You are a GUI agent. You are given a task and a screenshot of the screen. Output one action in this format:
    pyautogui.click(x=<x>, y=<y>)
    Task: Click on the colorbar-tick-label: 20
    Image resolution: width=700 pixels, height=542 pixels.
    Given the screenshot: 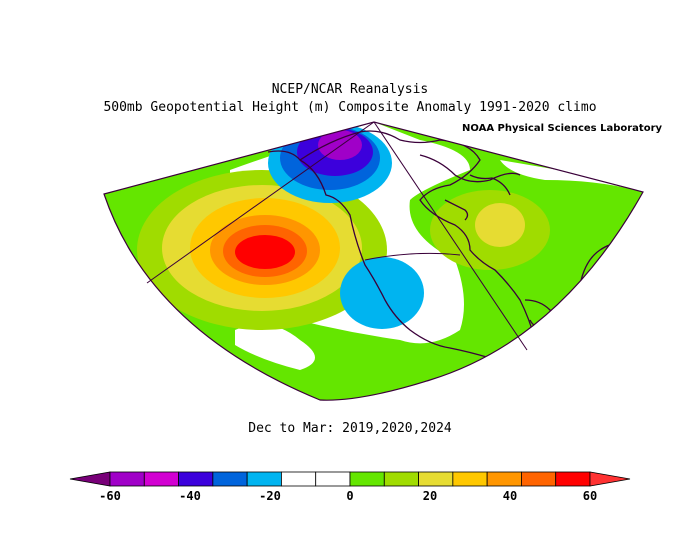 What is the action you would take?
    pyautogui.click(x=430, y=496)
    